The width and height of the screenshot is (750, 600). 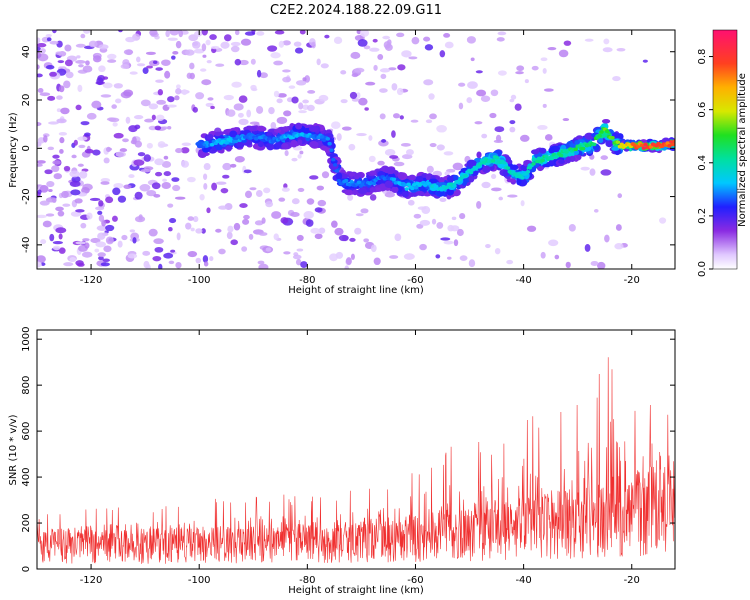 What do you see at coordinates (702, 269) in the screenshot?
I see `colorbar-tick-label: 0.0` at bounding box center [702, 269].